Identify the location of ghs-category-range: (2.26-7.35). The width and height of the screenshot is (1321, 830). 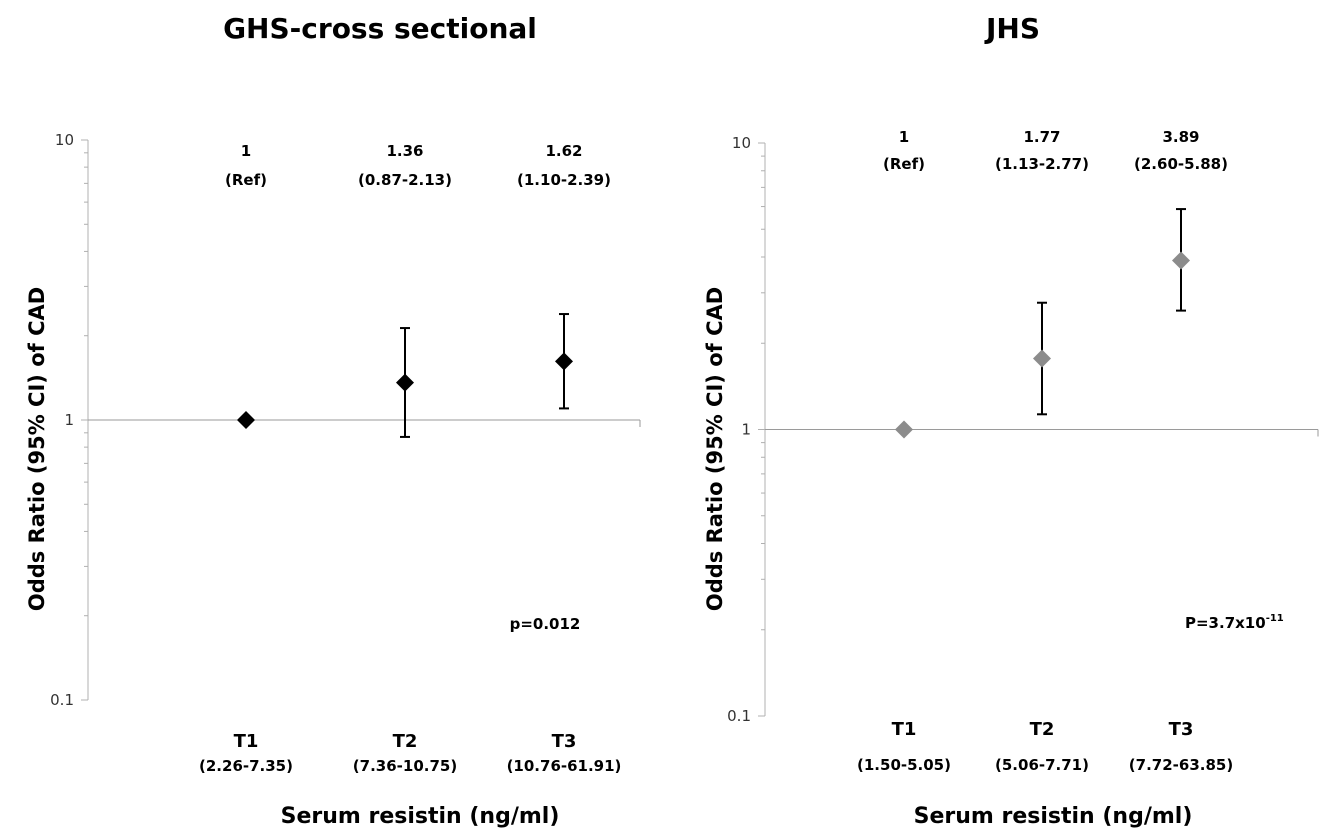
(246, 766).